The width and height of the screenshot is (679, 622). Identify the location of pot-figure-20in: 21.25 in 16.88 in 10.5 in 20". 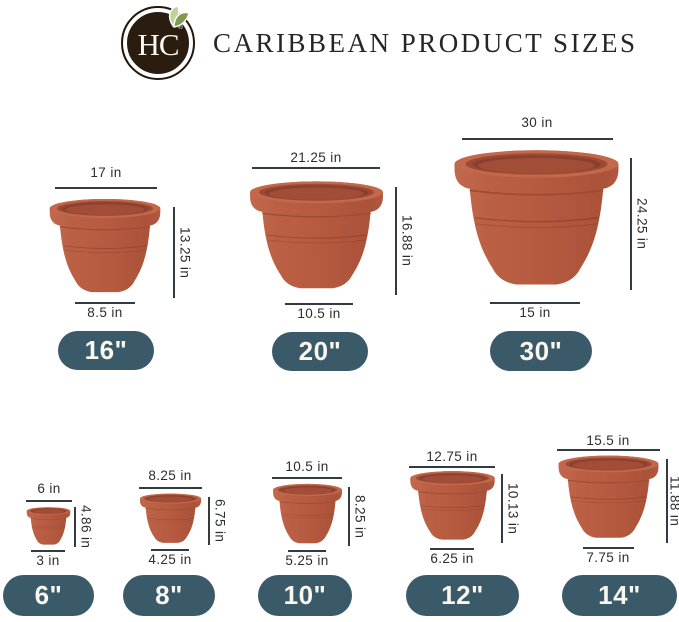
(327, 262).